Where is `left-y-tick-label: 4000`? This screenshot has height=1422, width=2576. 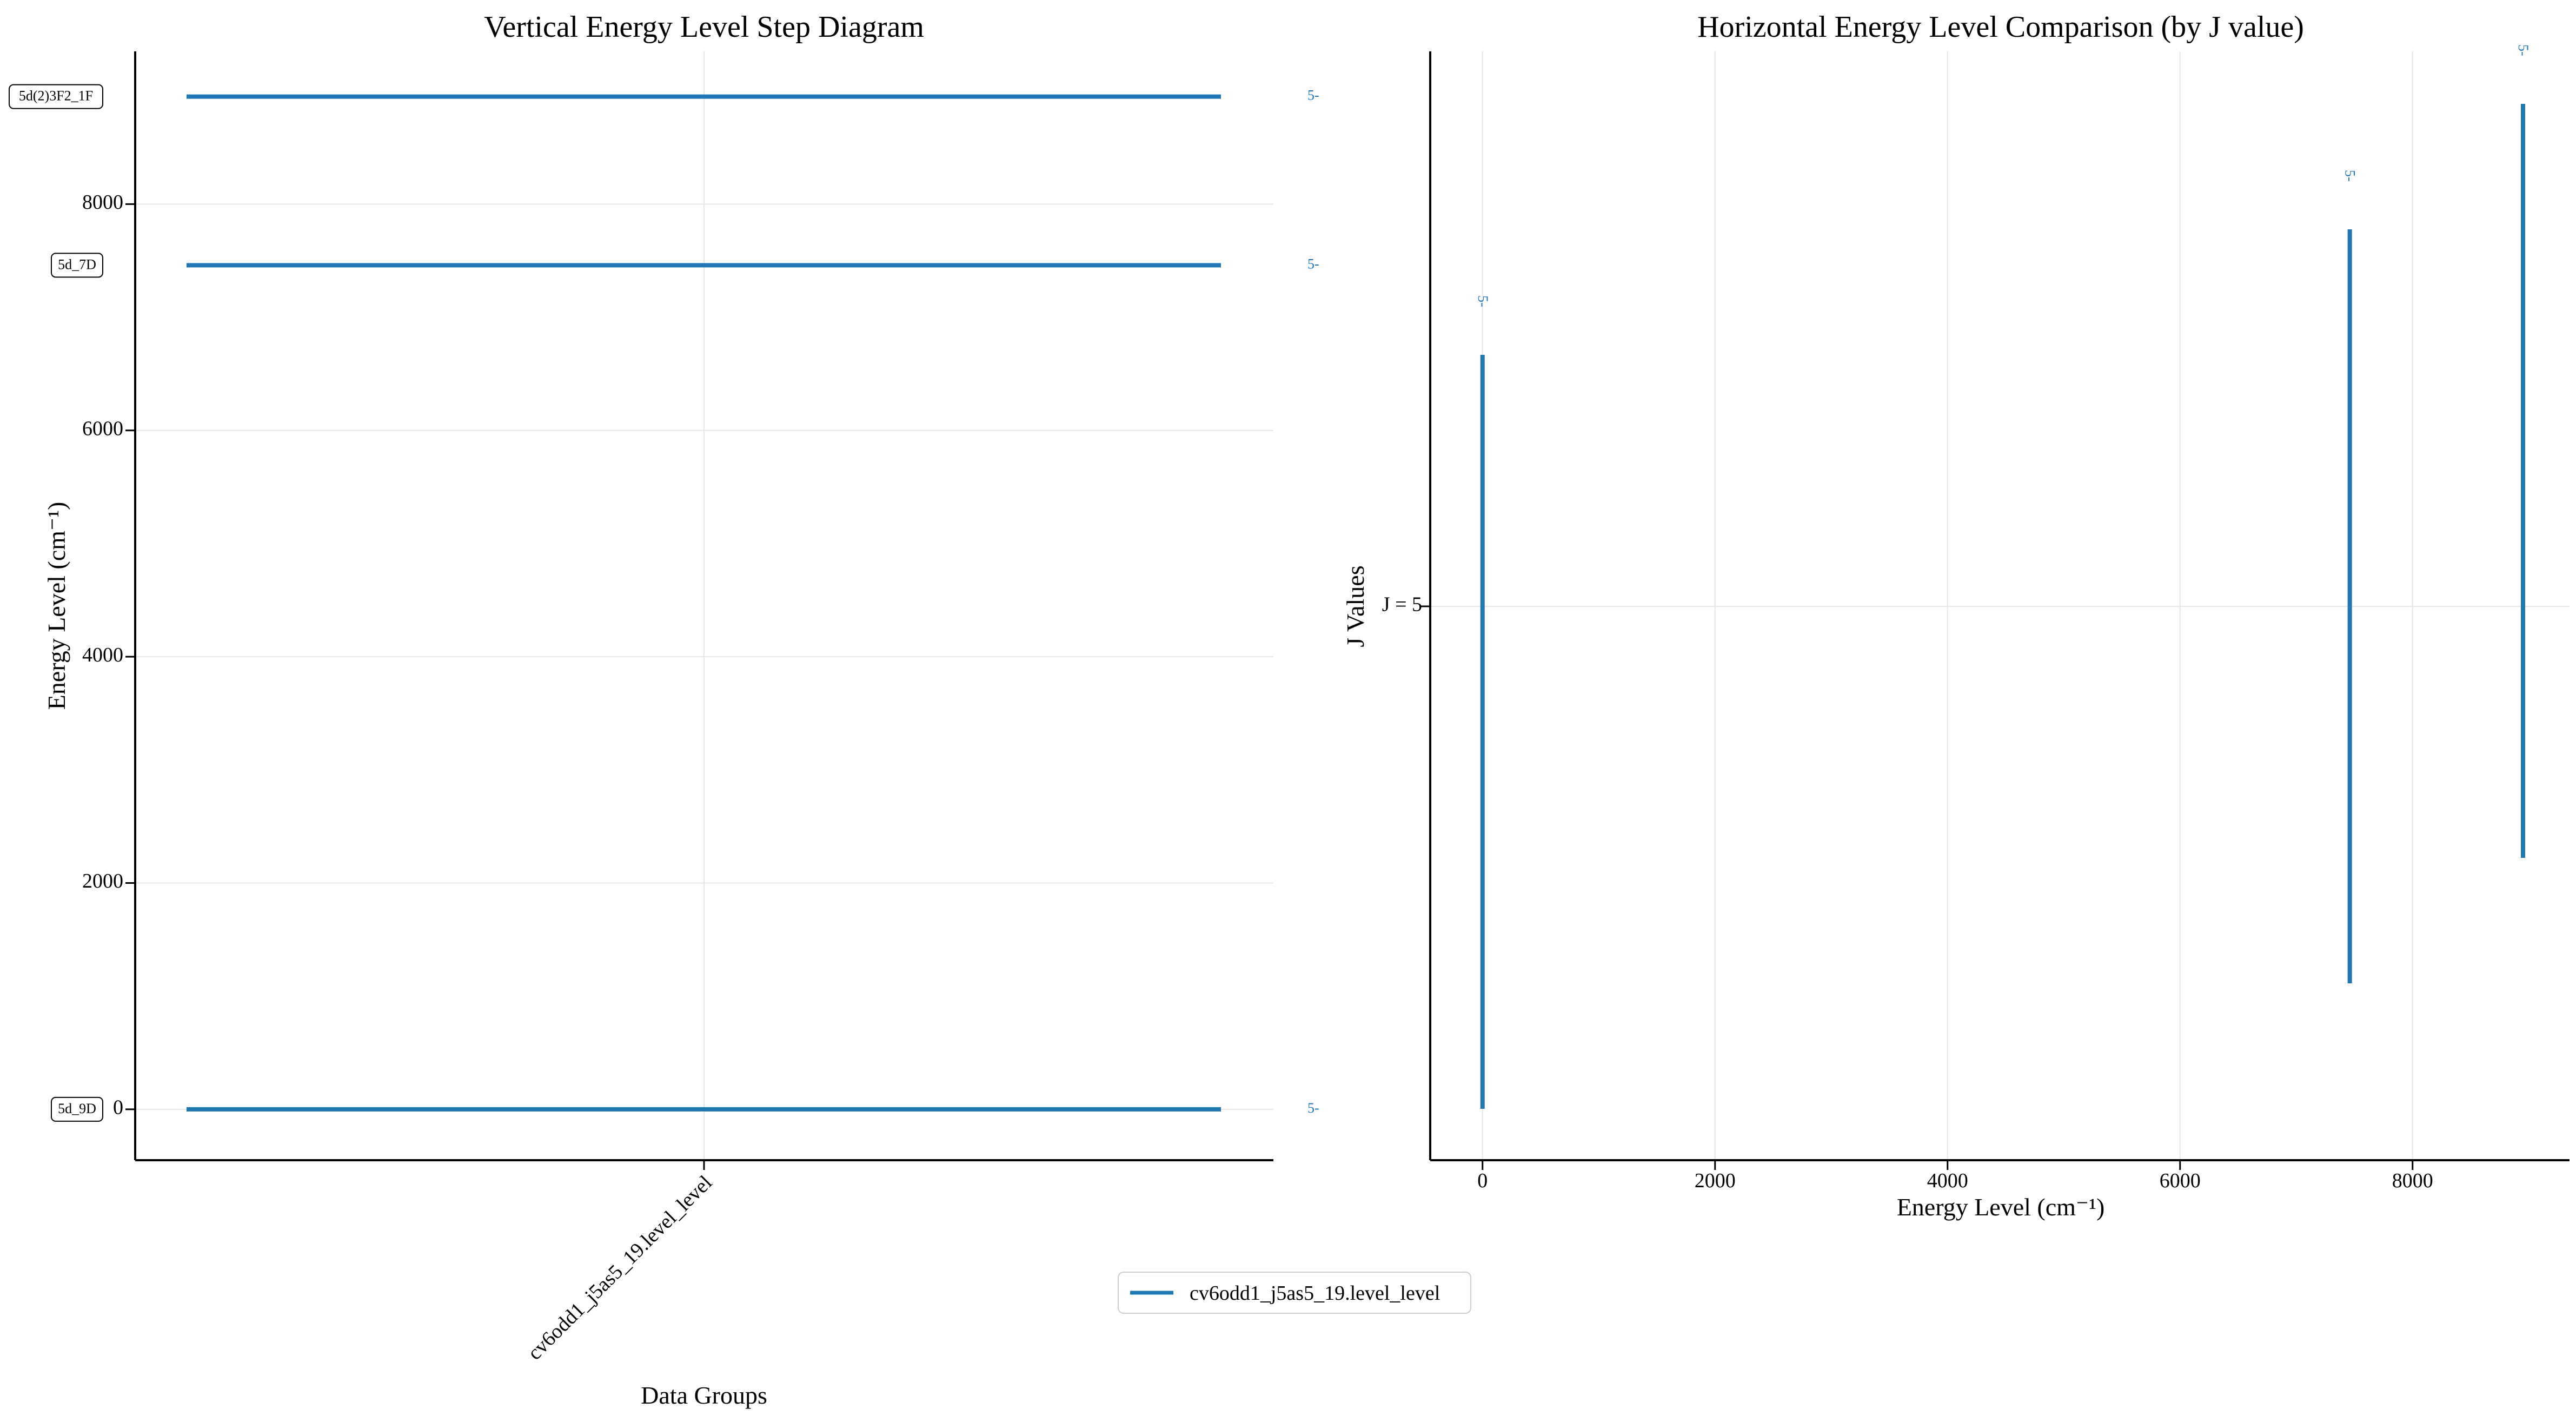
left-y-tick-label: 4000 is located at coordinates (102, 655).